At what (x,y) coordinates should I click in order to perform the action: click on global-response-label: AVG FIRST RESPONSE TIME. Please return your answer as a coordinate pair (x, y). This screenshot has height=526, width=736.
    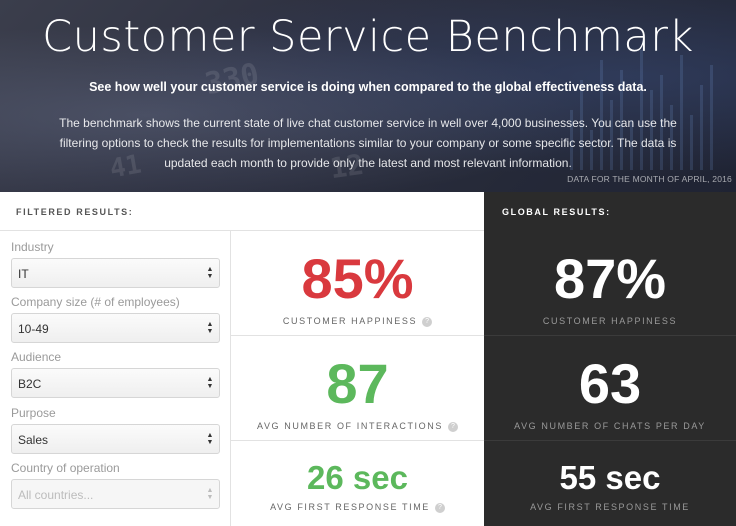
    Looking at the image, I should click on (610, 507).